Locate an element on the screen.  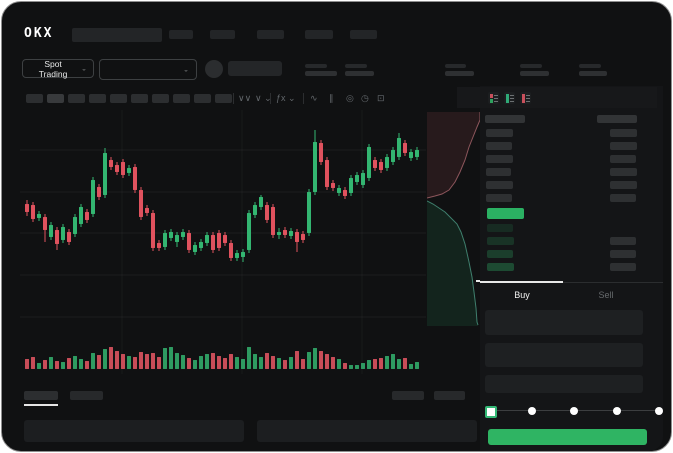
slider-handle is located at coordinates (491, 412).